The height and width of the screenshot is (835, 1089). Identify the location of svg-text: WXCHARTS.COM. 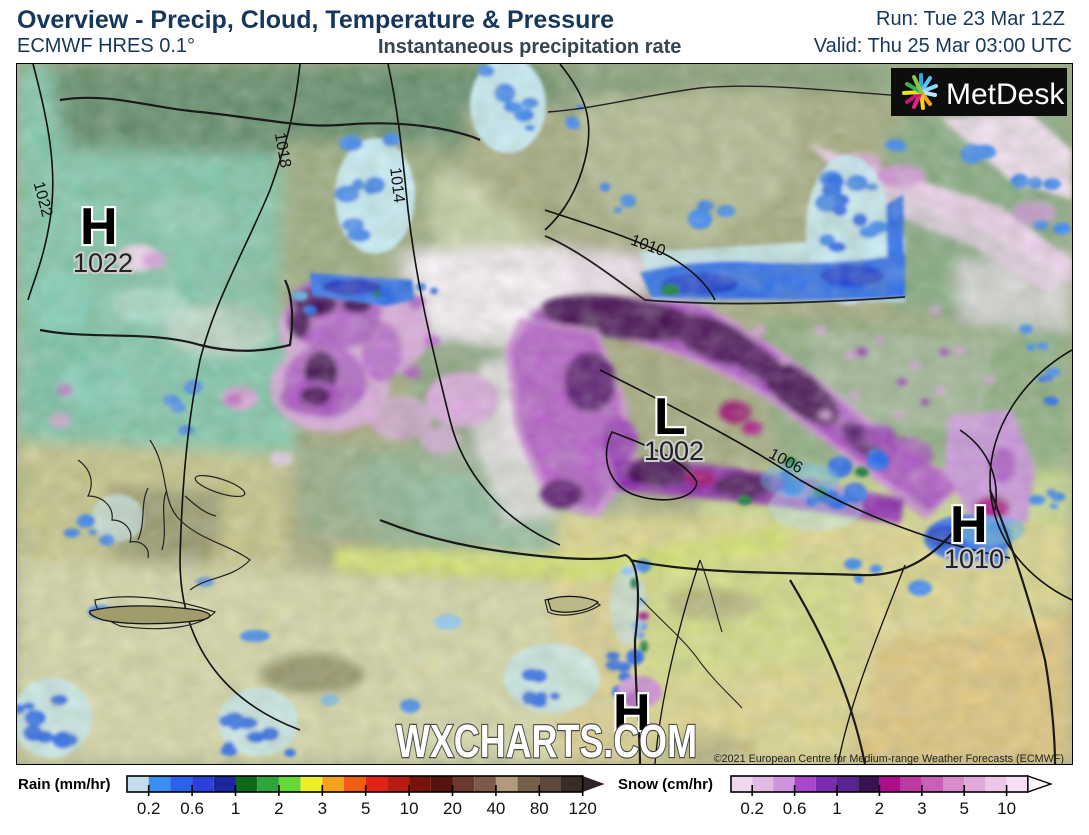
(546, 740).